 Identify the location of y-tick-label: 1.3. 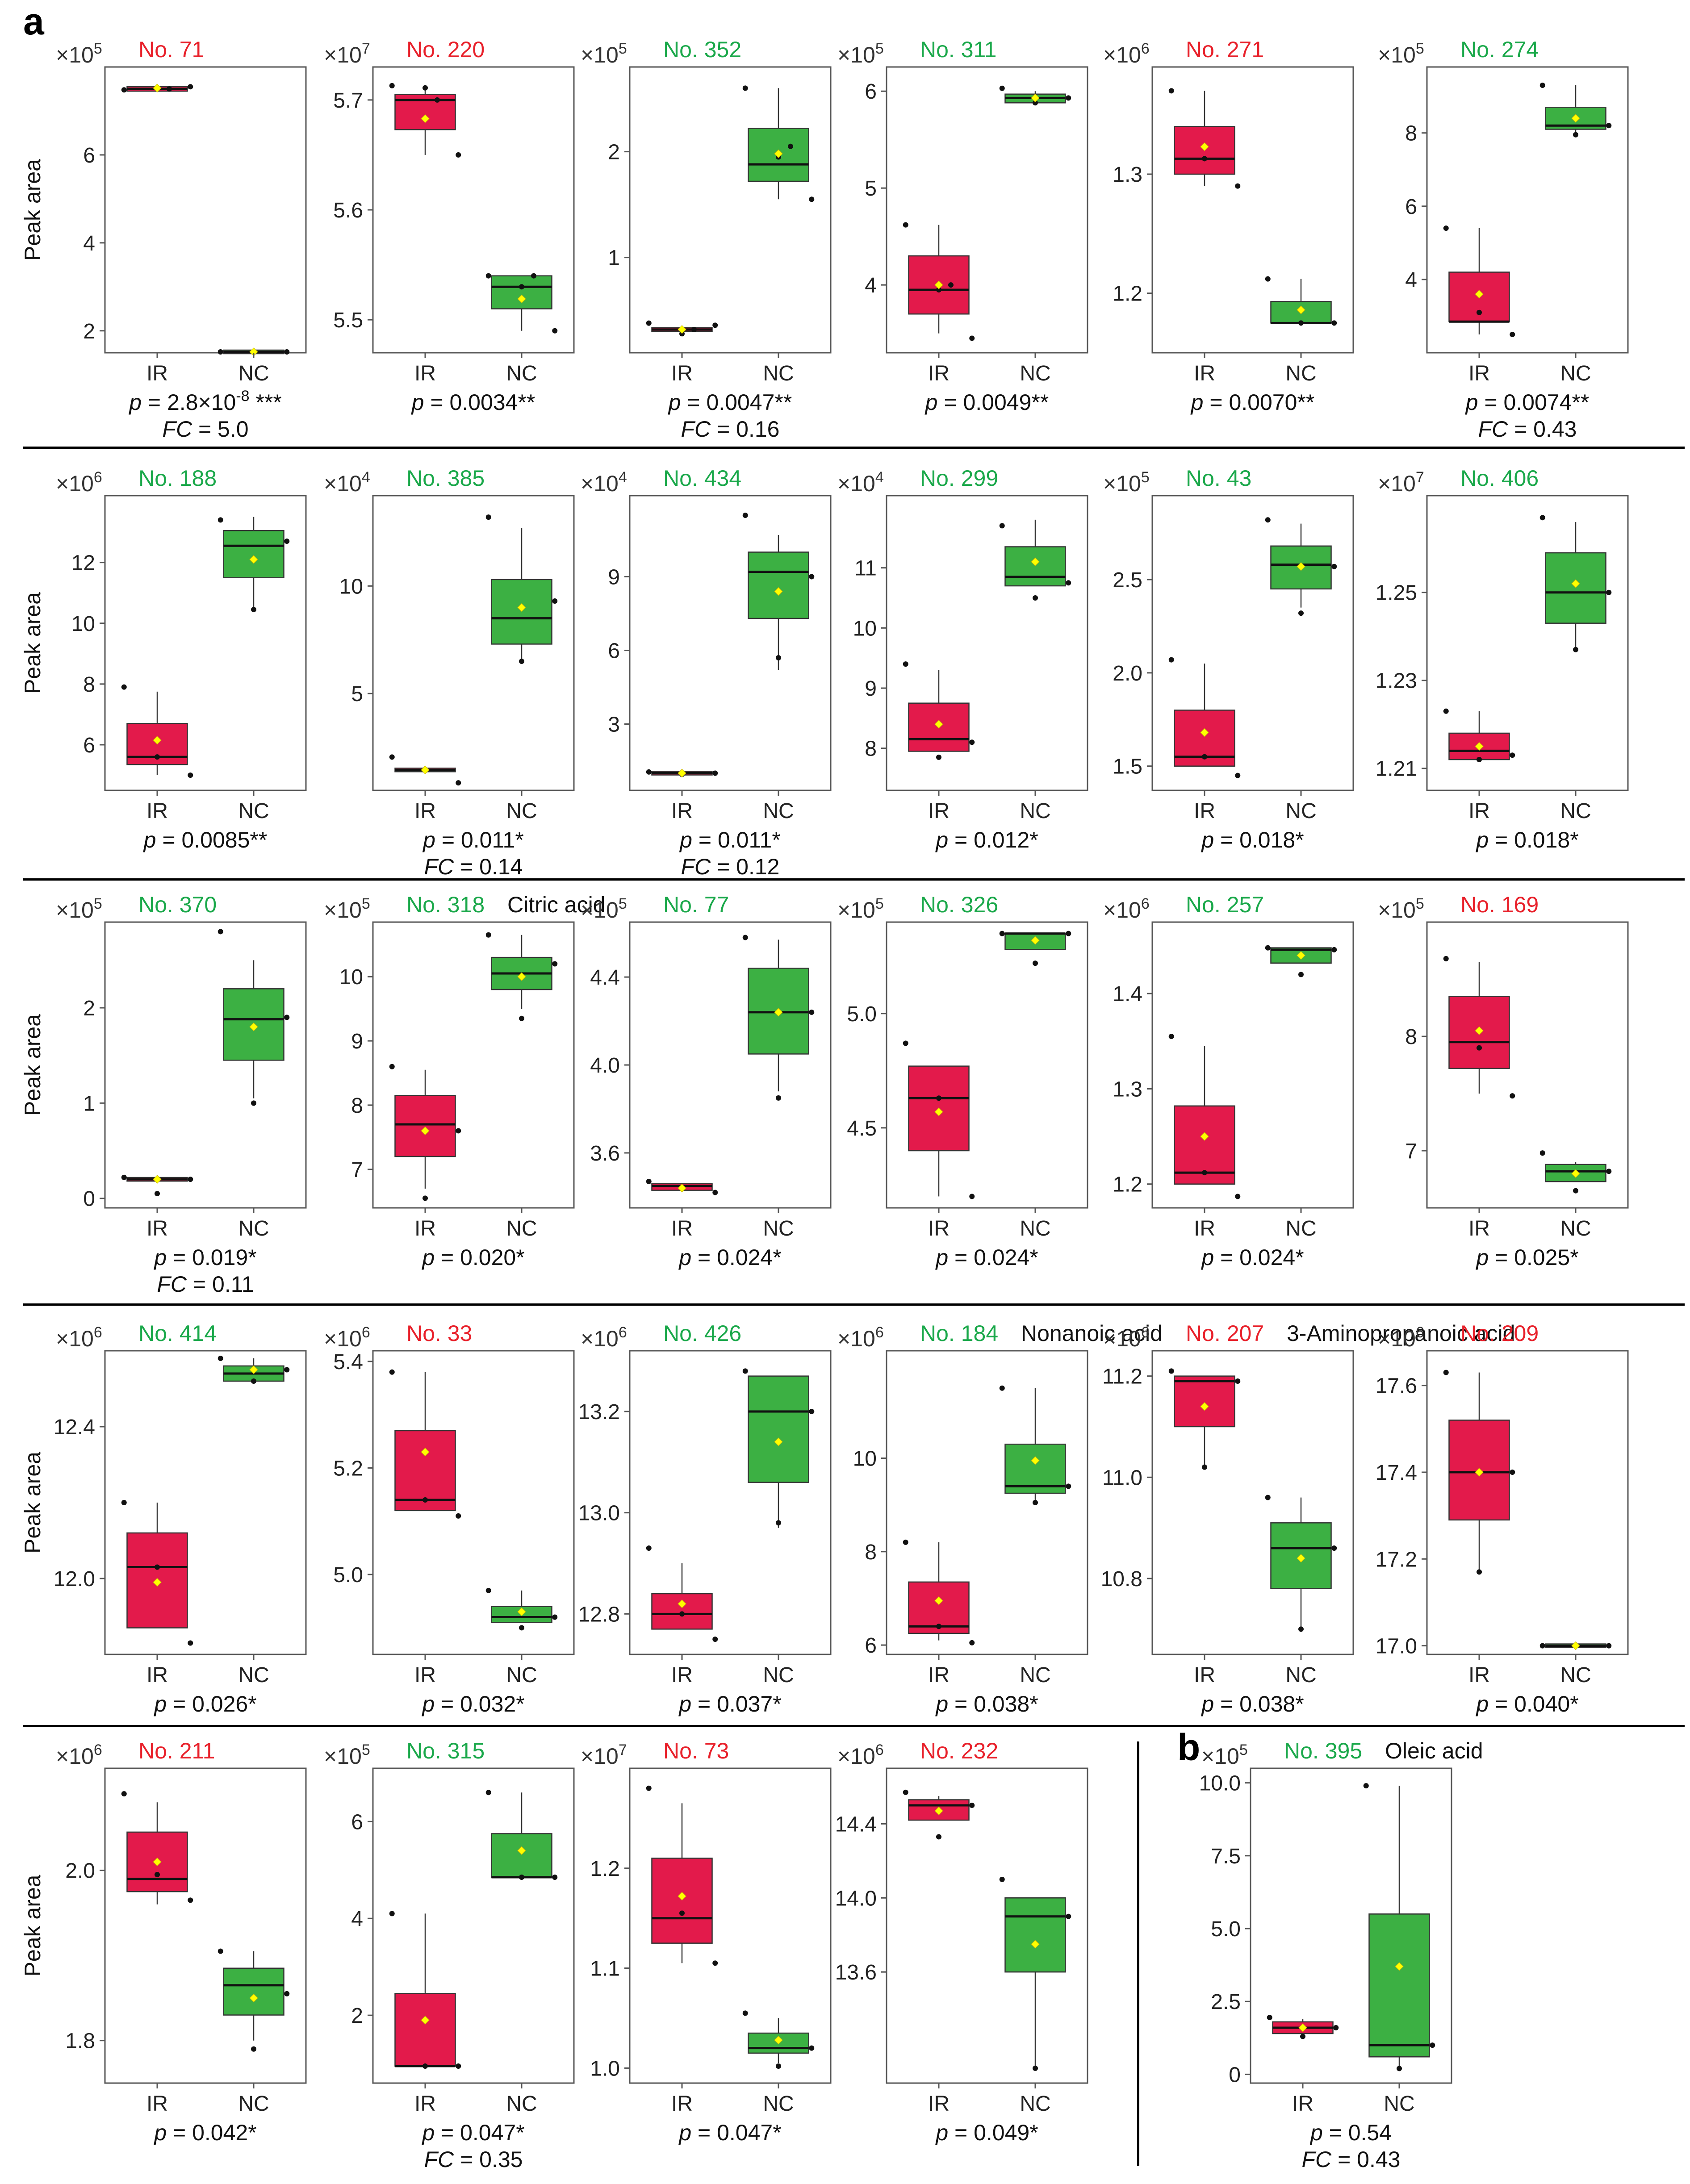
(1127, 1089).